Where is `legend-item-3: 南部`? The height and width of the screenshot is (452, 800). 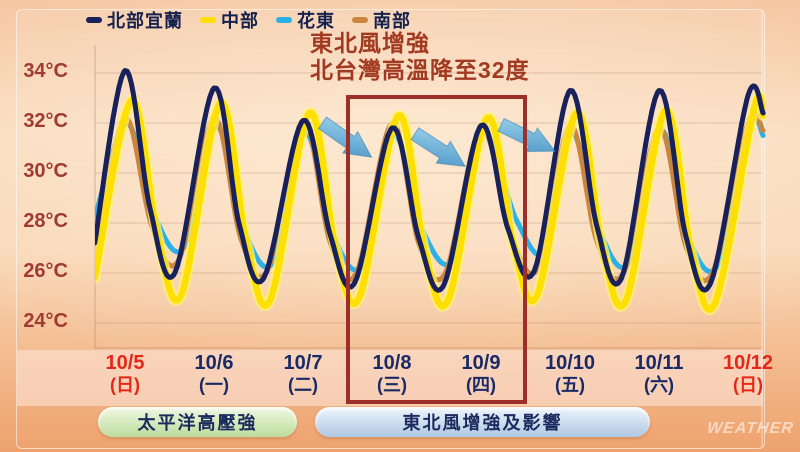
legend-item-3: 南部 is located at coordinates (381, 20).